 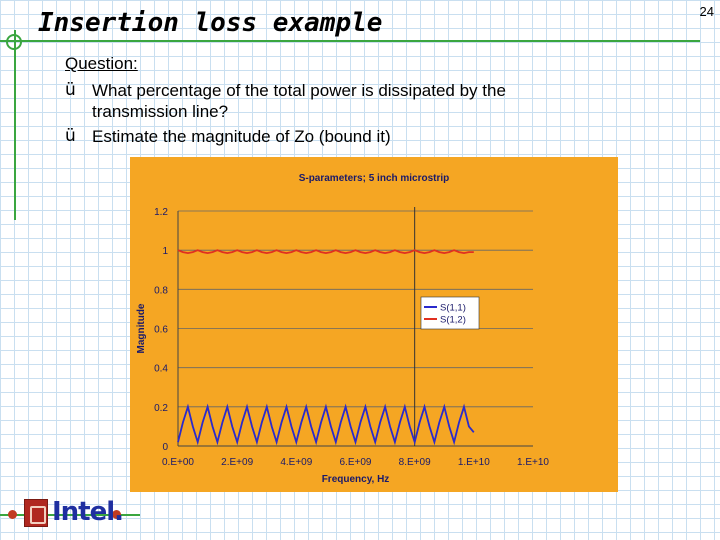 What do you see at coordinates (161, 330) in the screenshot?
I see `y-tick-label: 0.6` at bounding box center [161, 330].